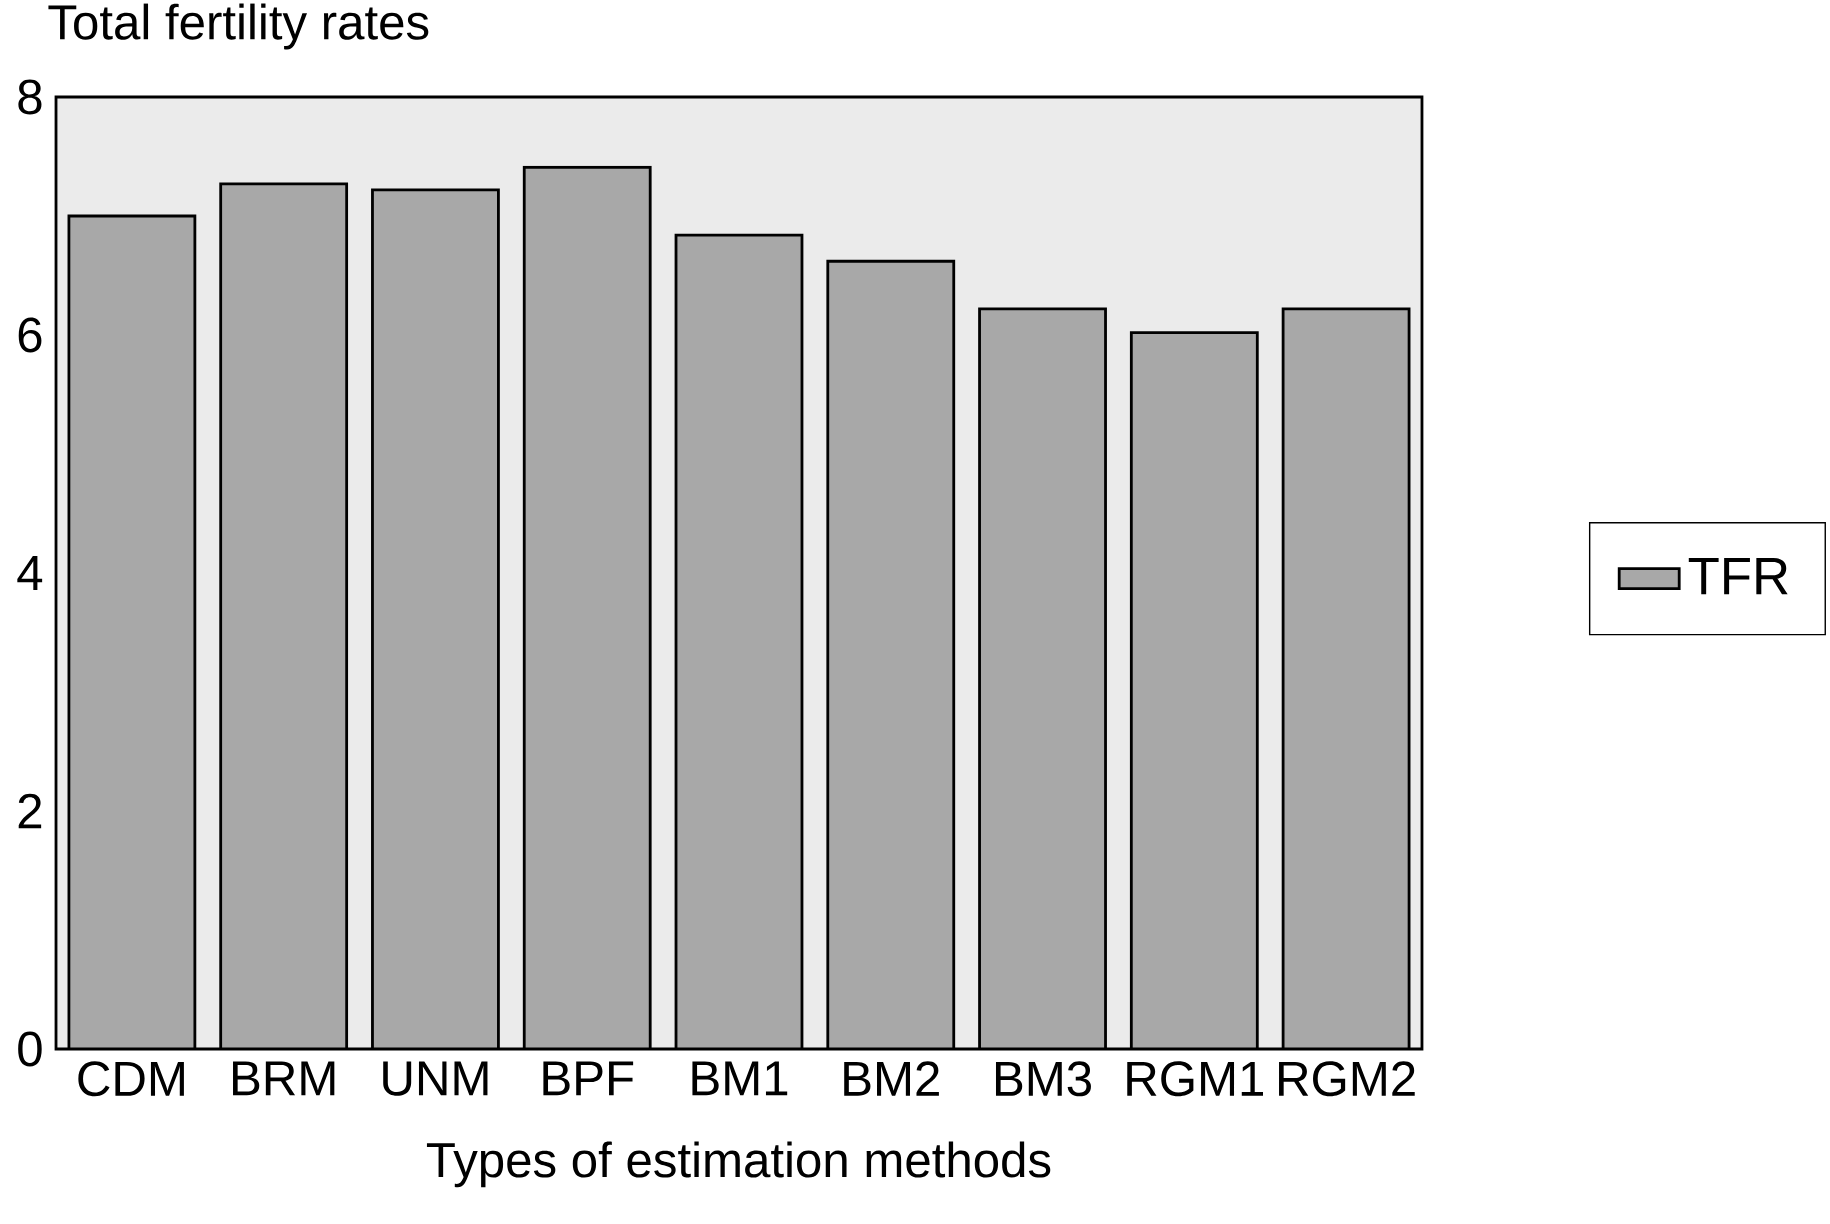 Image resolution: width=1830 pixels, height=1224 pixels. I want to click on chart-title: Total fertility rates, so click(238, 26).